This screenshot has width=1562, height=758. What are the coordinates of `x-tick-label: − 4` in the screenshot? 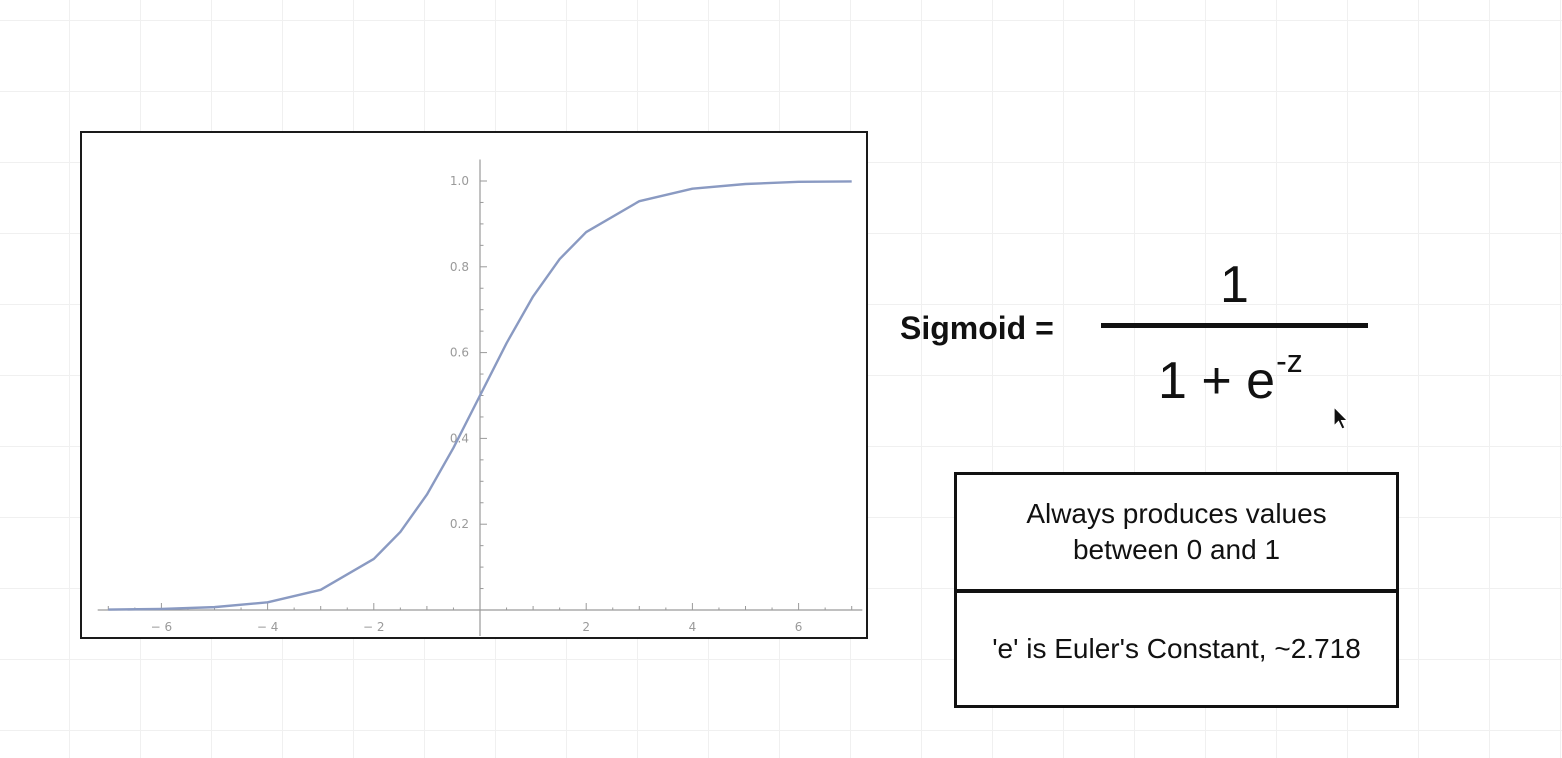 It's located at (268, 627).